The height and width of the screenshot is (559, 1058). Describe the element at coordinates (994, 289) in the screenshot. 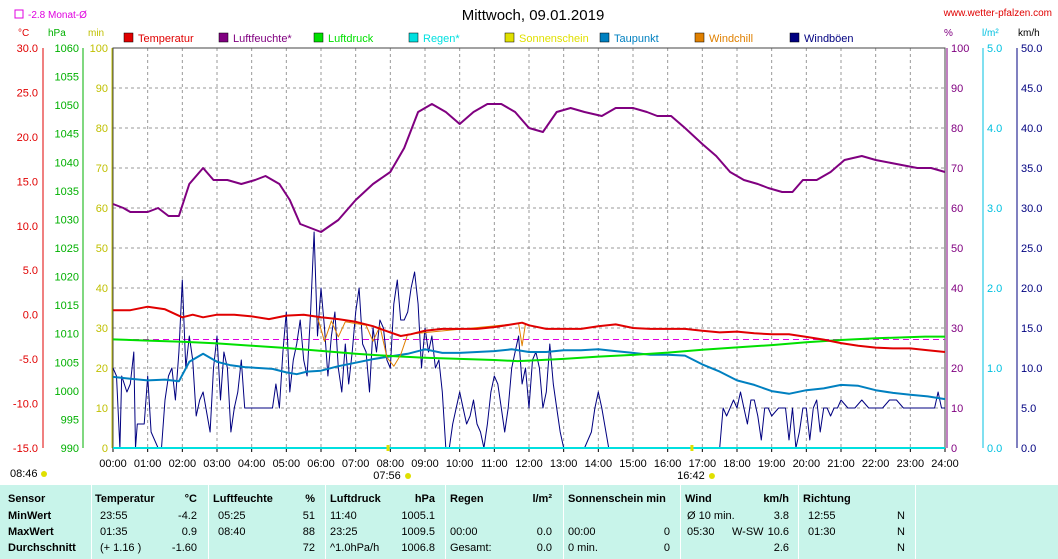

I see `rain-tick-label: 2.0` at that location.